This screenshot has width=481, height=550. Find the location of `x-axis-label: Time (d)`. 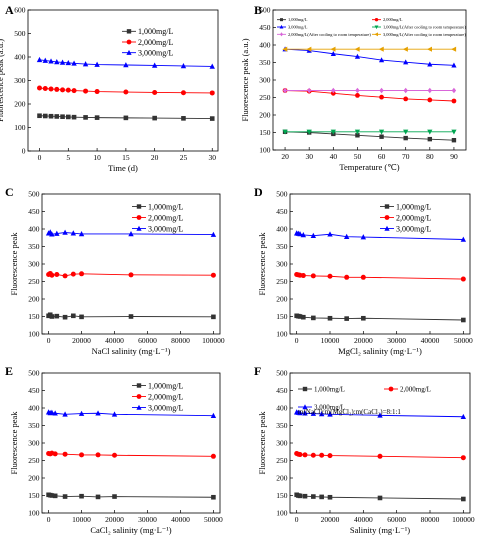

x-axis-label: Time (d) is located at coordinates (123, 168).